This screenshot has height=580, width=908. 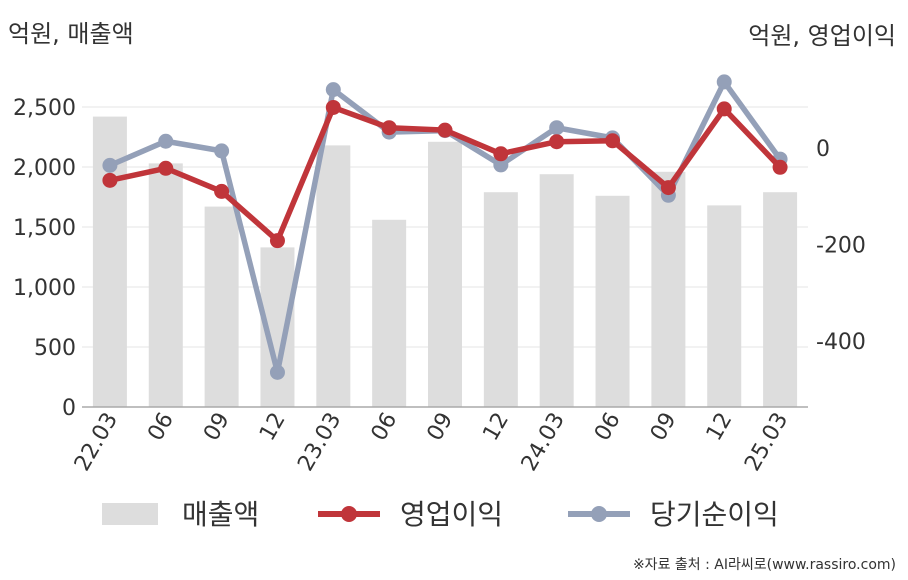 What do you see at coordinates (69, 408) in the screenshot?
I see `left-tick-label: 0` at bounding box center [69, 408].